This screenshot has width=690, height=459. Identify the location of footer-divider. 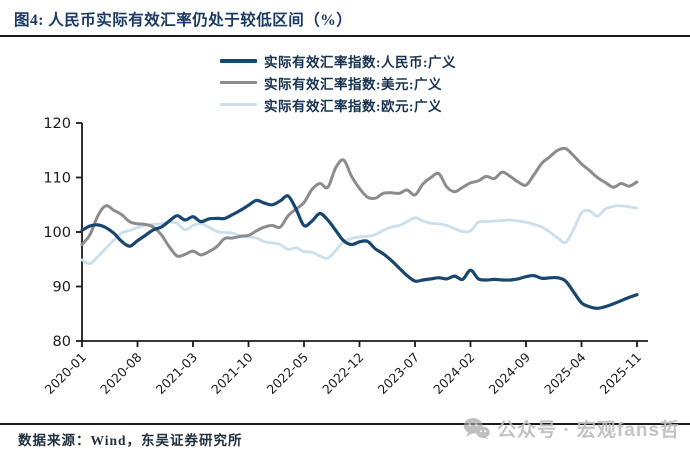
(345, 424).